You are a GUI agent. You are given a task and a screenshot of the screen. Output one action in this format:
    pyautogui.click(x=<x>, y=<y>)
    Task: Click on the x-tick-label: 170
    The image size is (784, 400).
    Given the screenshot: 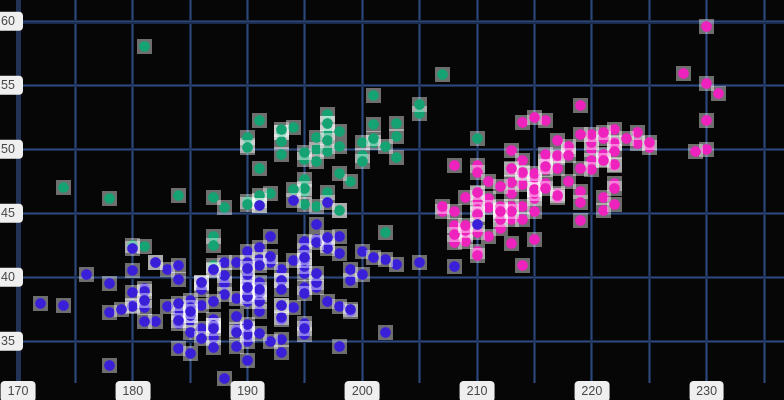 What is the action you would take?
    pyautogui.click(x=18, y=390)
    